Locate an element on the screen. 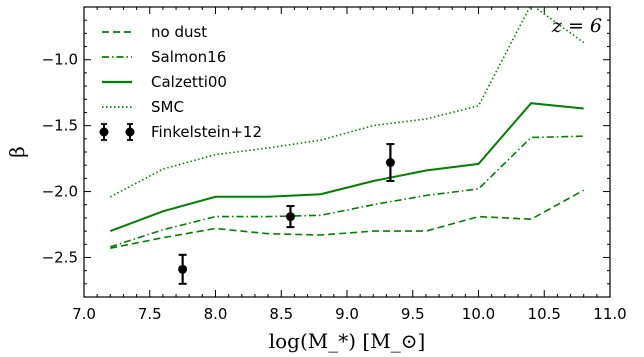 The image size is (644, 357). legend-label-no-dust: no dust is located at coordinates (179, 32).